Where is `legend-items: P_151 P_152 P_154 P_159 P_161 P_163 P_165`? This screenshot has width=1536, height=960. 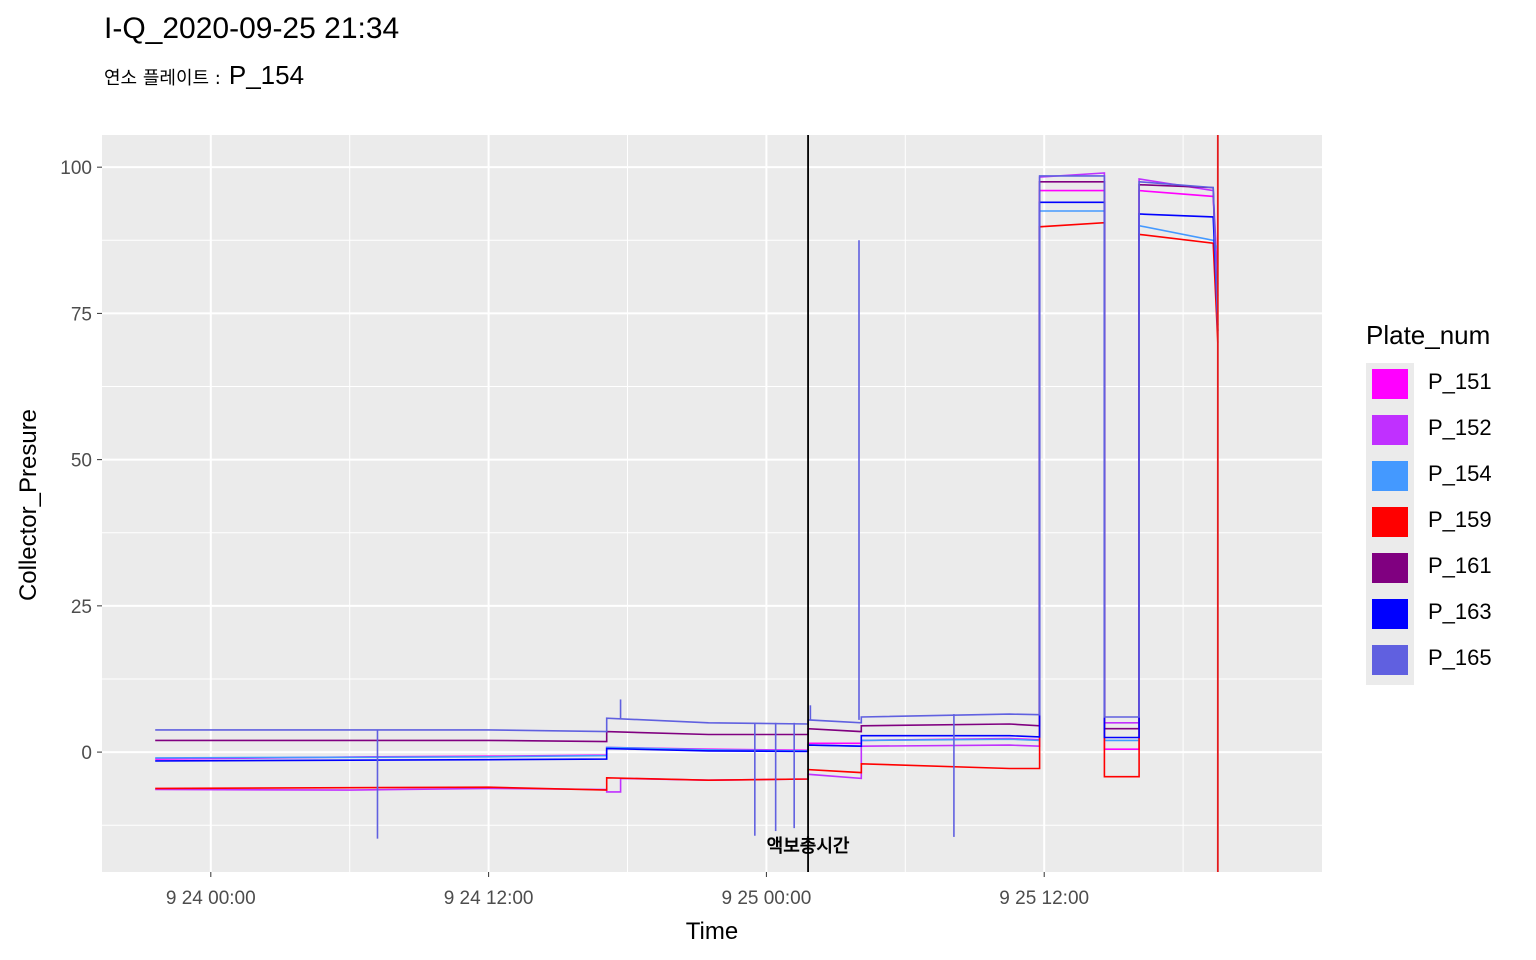 legend-items: P_151 P_152 P_154 P_159 P_161 P_163 P_165 is located at coordinates (1429, 524).